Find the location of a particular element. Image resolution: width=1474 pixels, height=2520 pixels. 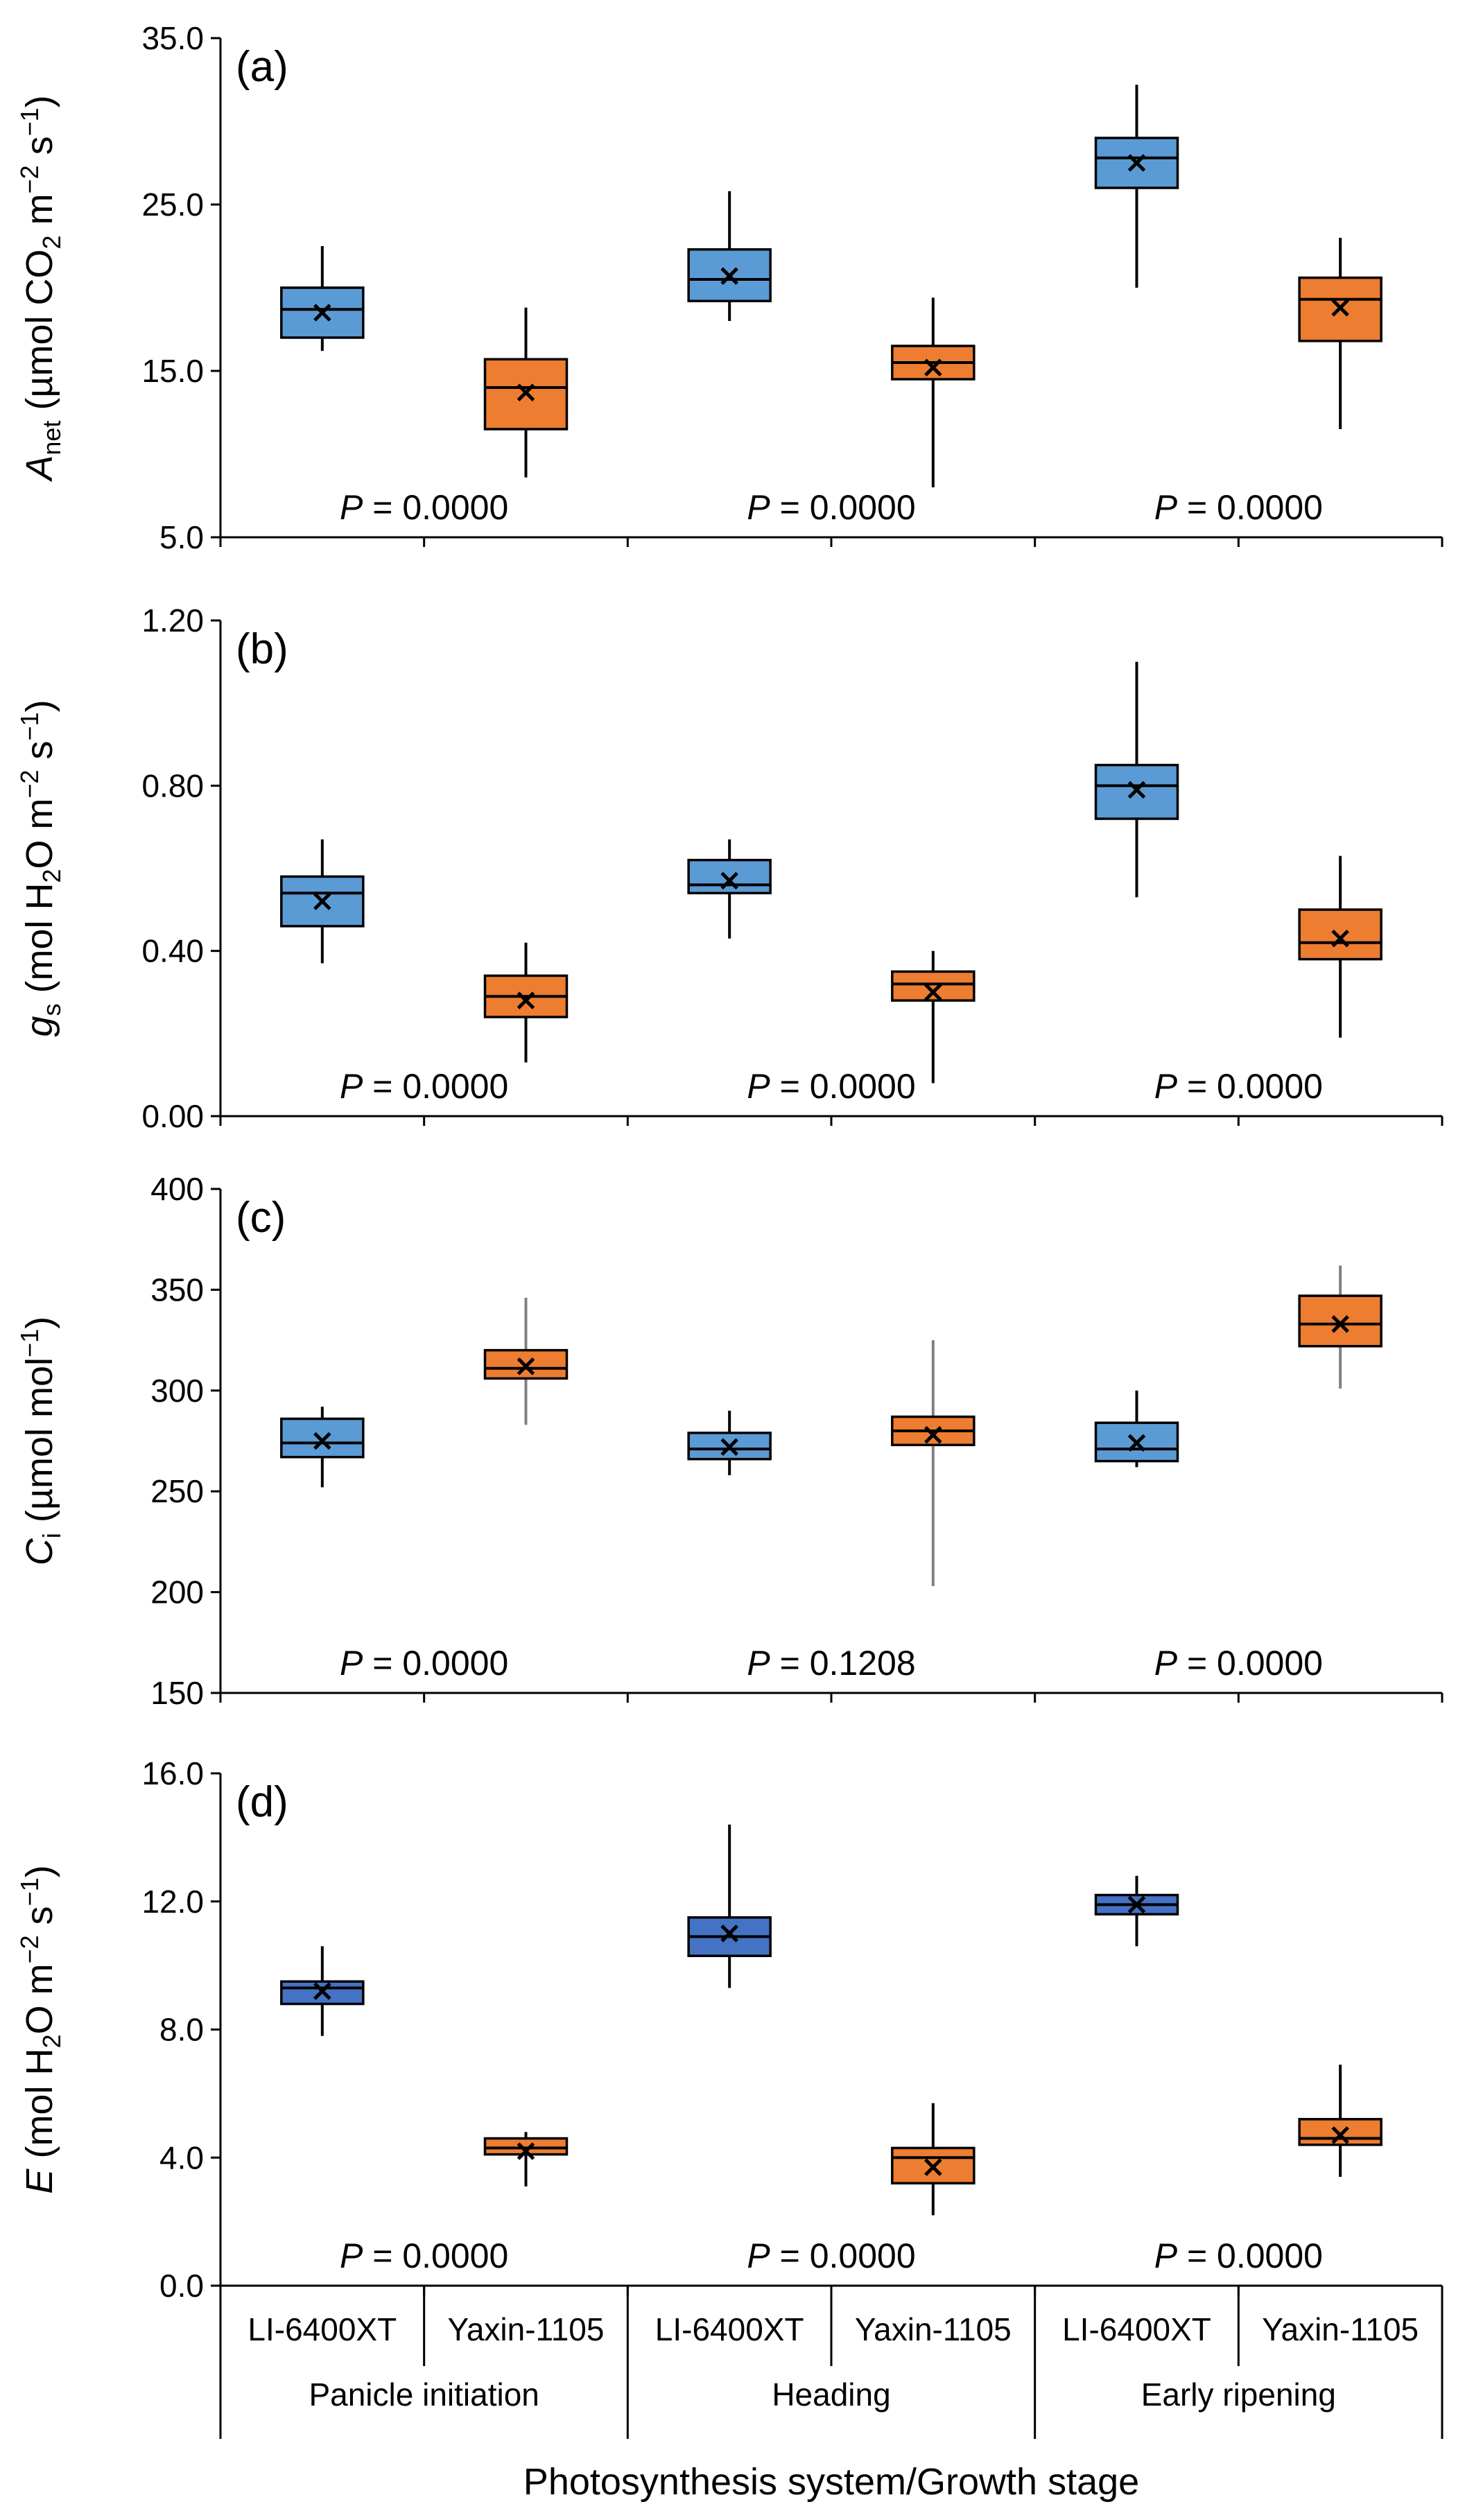

p-value-label: P = 0.1208 is located at coordinates (831, 1663).